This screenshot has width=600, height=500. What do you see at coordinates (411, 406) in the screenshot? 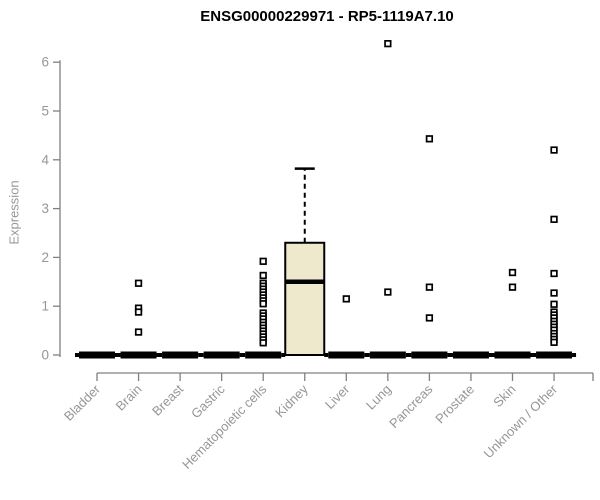
I see `x-tick-label: Pancreas` at bounding box center [411, 406].